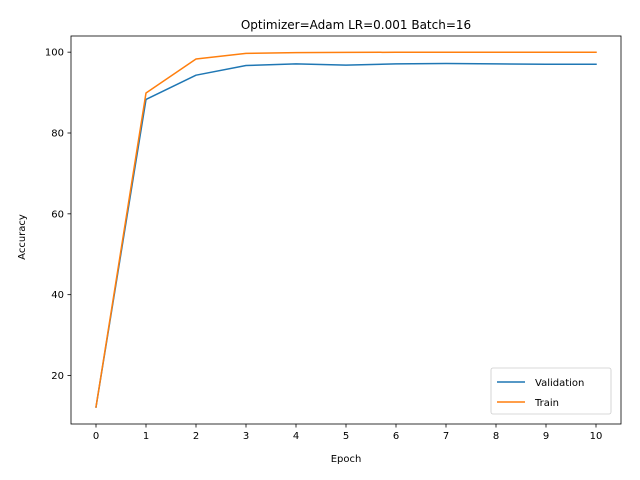  Describe the element at coordinates (346, 436) in the screenshot. I see `x-tick-label: 5` at that location.